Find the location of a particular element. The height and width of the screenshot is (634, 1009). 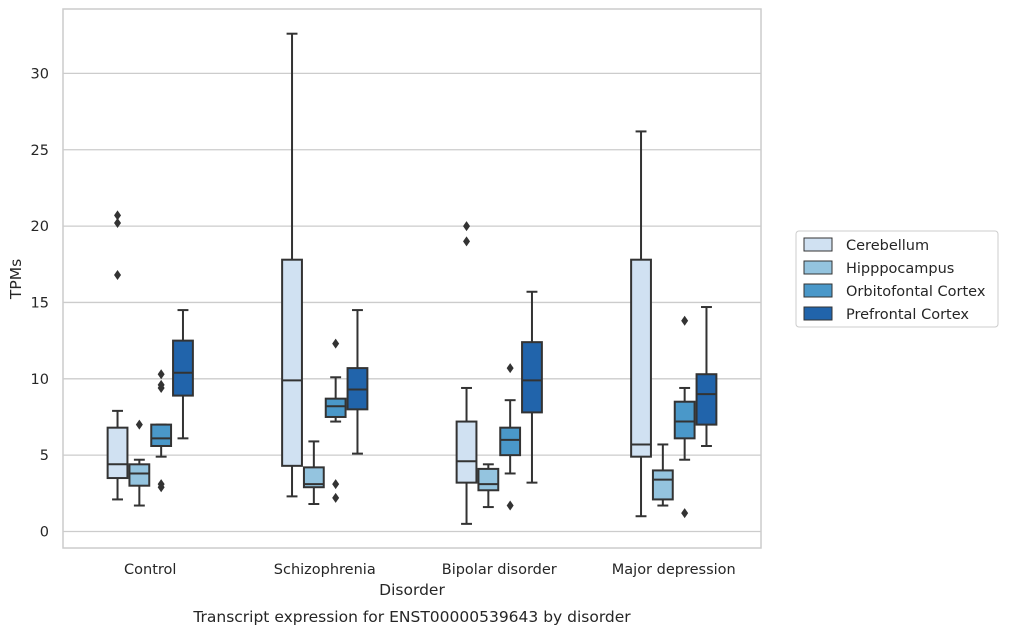

legend-label: Cerebellum is located at coordinates (887, 246).